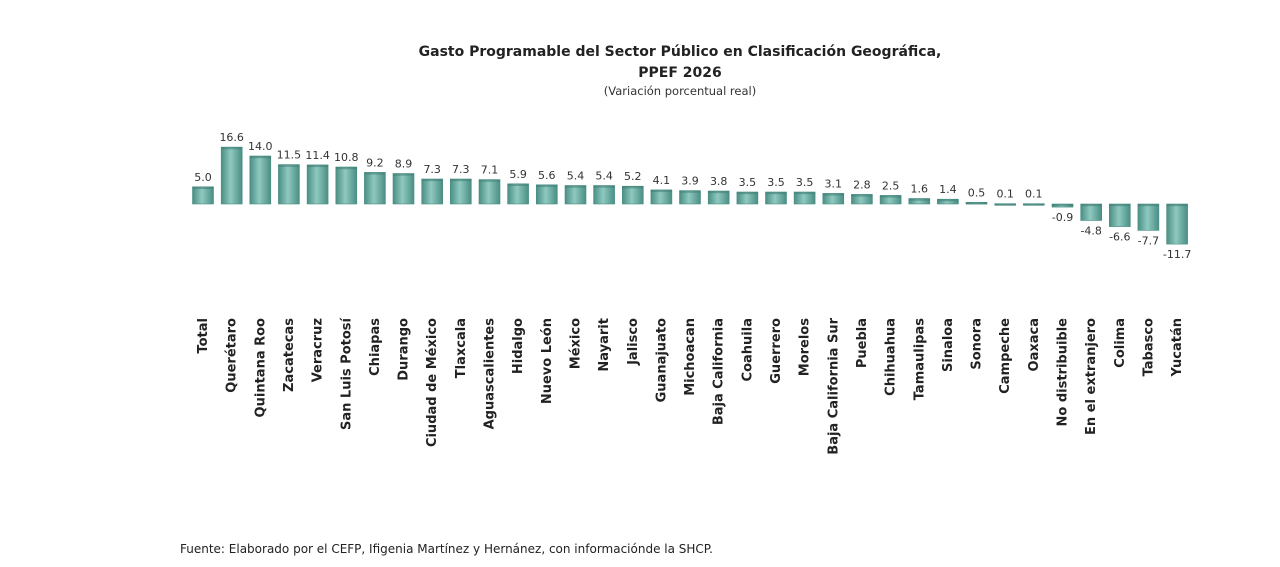 Image resolution: width=1280 pixels, height=567 pixels. Describe the element at coordinates (862, 343) in the screenshot. I see `category-label: Puebla` at that location.